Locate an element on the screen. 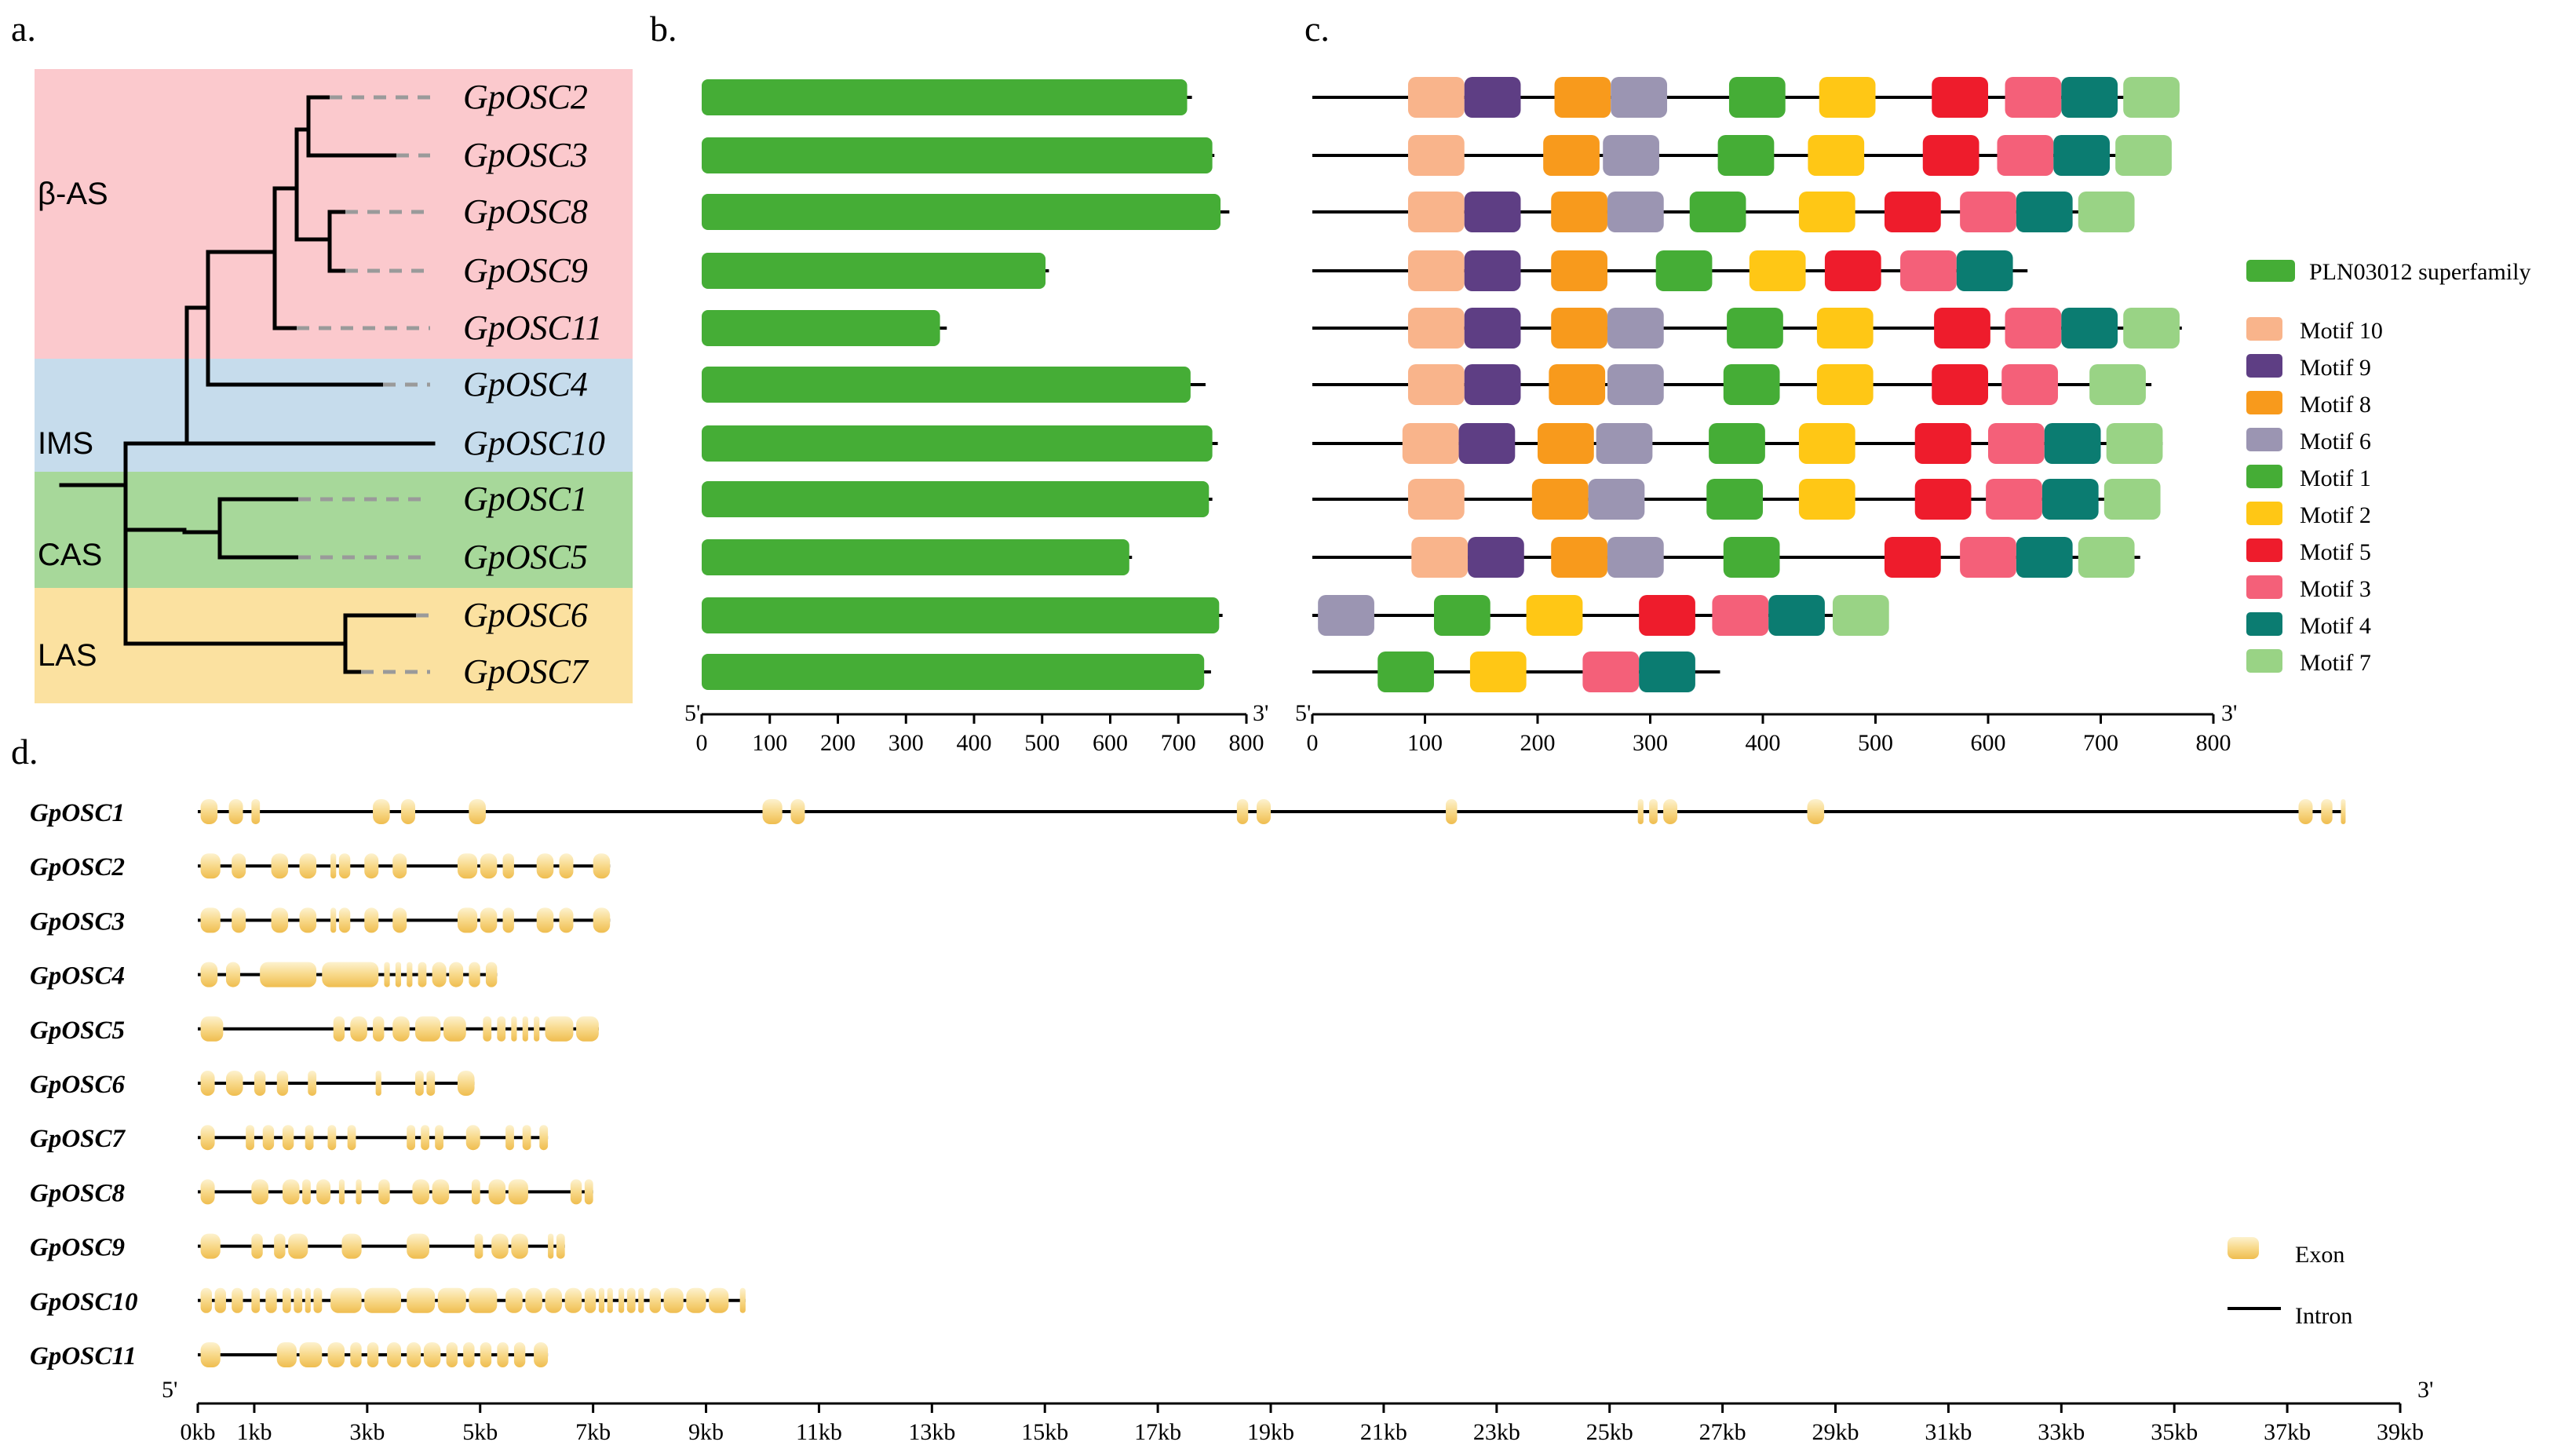 The height and width of the screenshot is (1449, 2576). legend-intron-label: Intron is located at coordinates (2323, 1316).